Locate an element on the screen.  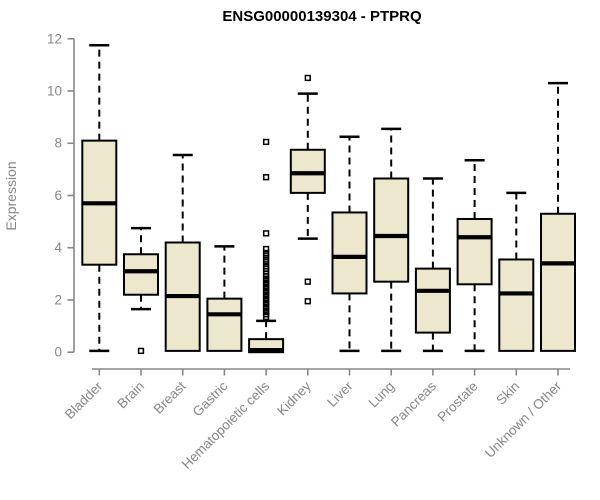
boxplot-hematopoietic-cells is located at coordinates (266, 246).